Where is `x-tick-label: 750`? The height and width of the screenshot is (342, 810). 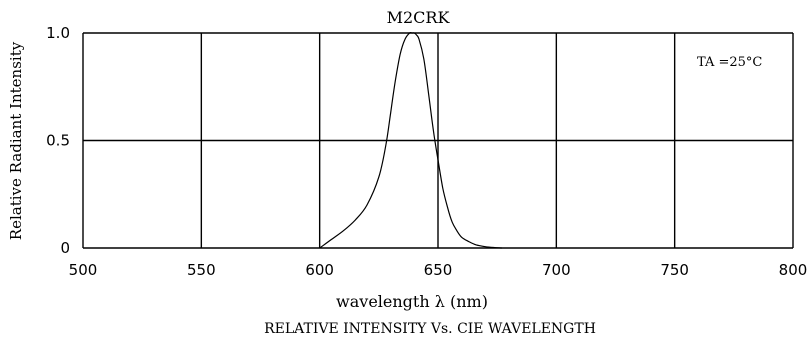 x-tick-label: 750 is located at coordinates (674, 270).